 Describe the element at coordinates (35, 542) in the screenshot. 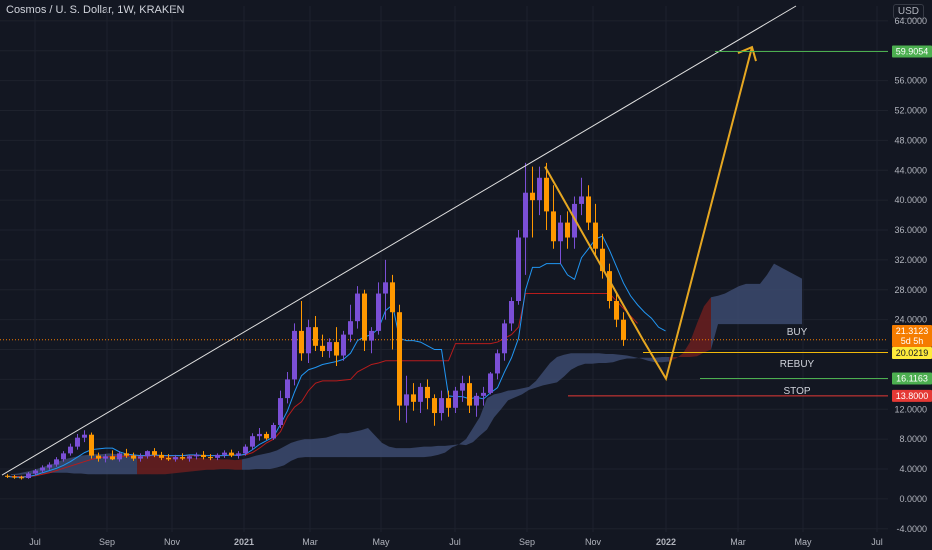

I see `x-tick-label: Jul` at that location.